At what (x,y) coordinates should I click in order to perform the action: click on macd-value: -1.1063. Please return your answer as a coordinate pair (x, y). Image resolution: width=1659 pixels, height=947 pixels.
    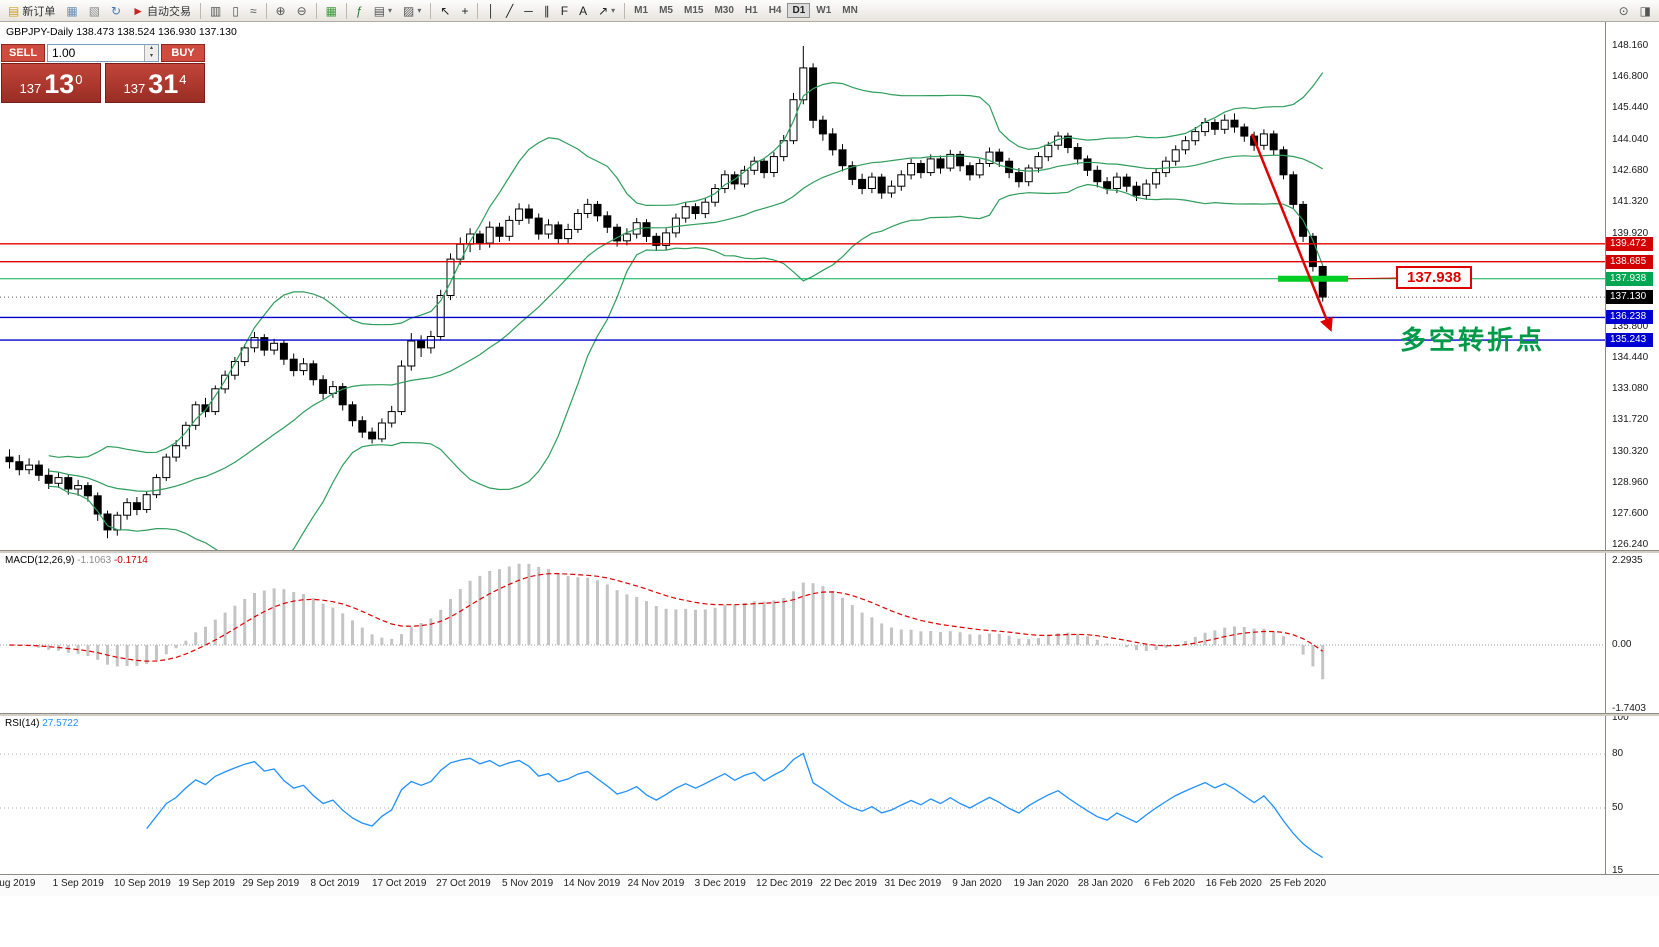
    Looking at the image, I should click on (94, 560).